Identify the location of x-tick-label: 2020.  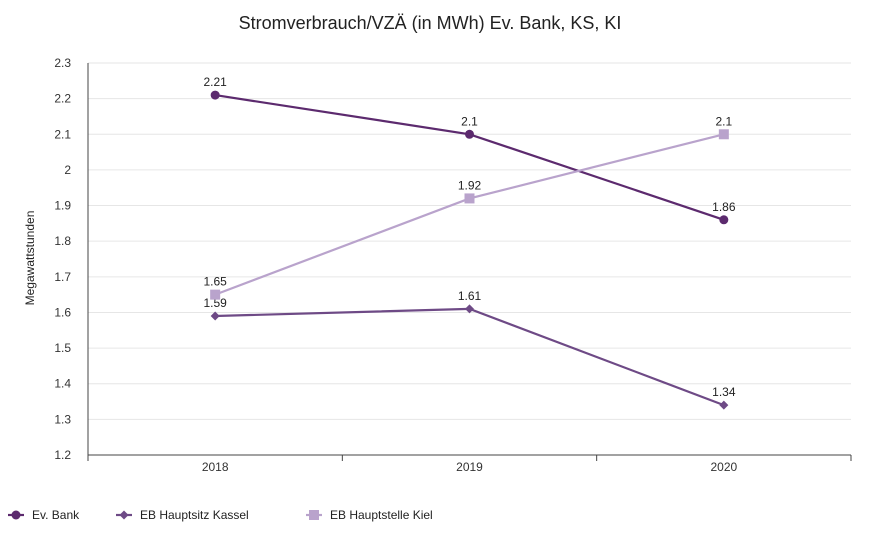
(723, 467).